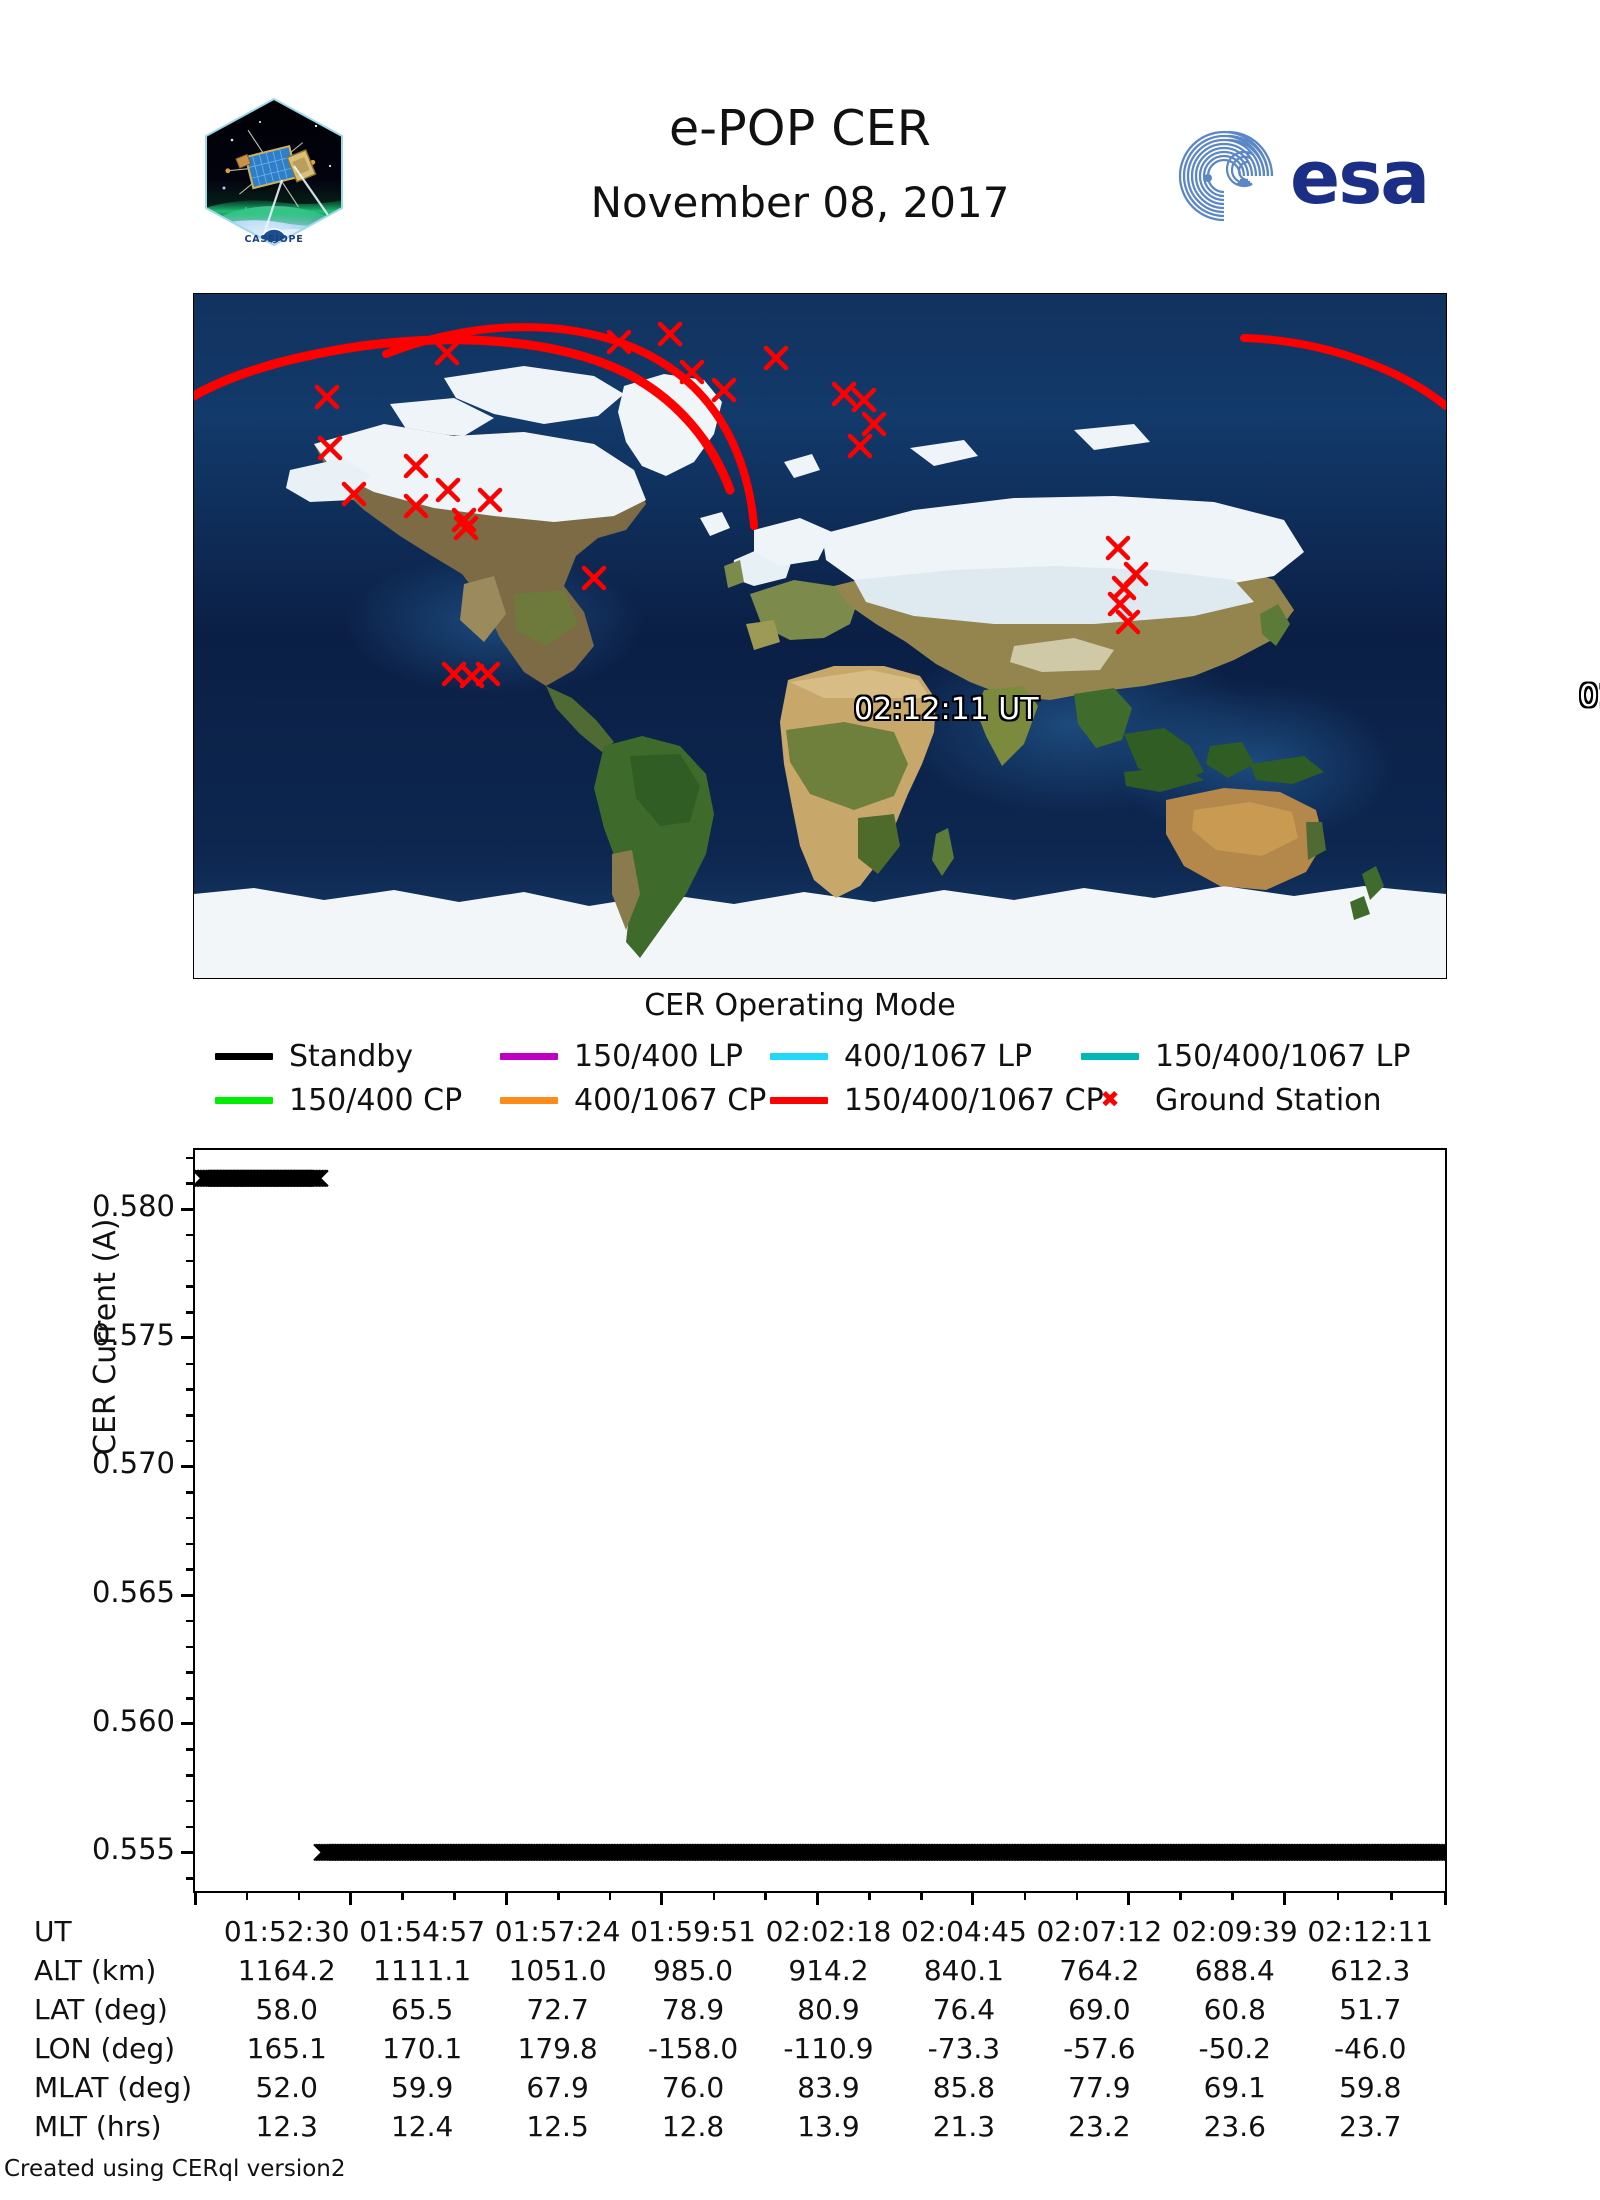 Image resolution: width=1600 pixels, height=2200 pixels. What do you see at coordinates (1234, 2126) in the screenshot?
I see `table-cell: 23.6` at bounding box center [1234, 2126].